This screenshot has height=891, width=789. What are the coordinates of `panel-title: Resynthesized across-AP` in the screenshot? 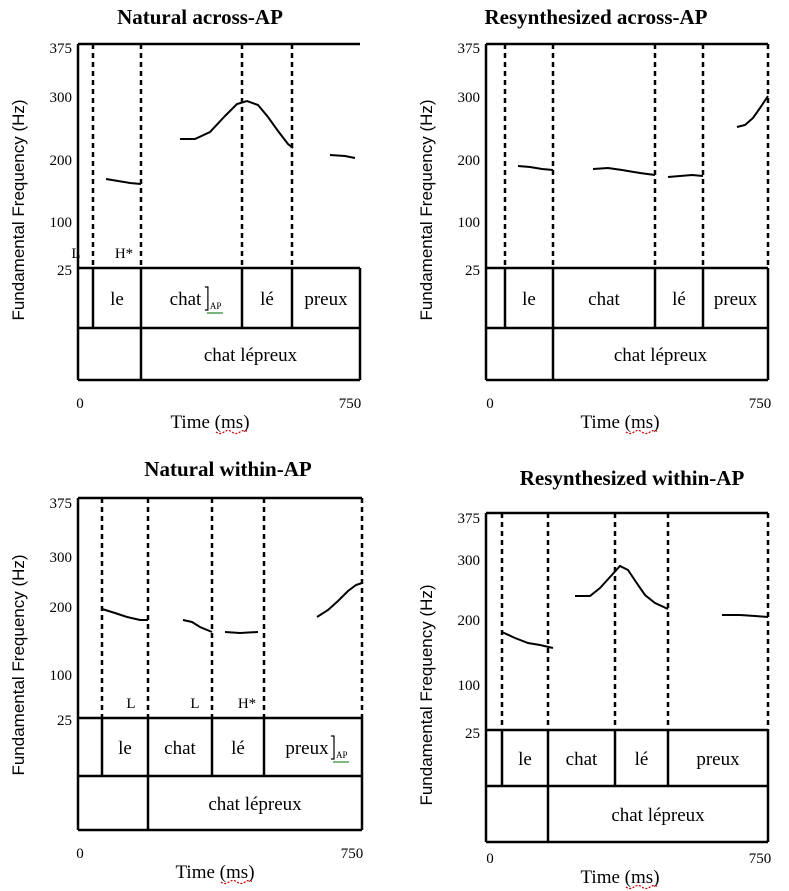 It's located at (595, 17).